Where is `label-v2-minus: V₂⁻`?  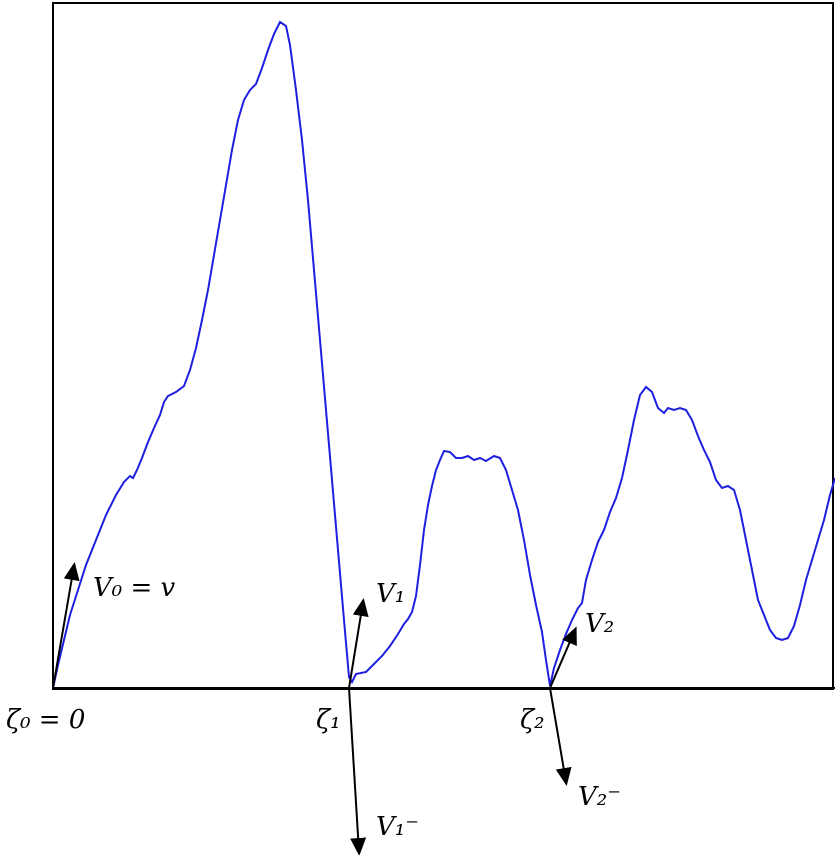
label-v2-minus: V₂⁻ is located at coordinates (599, 797).